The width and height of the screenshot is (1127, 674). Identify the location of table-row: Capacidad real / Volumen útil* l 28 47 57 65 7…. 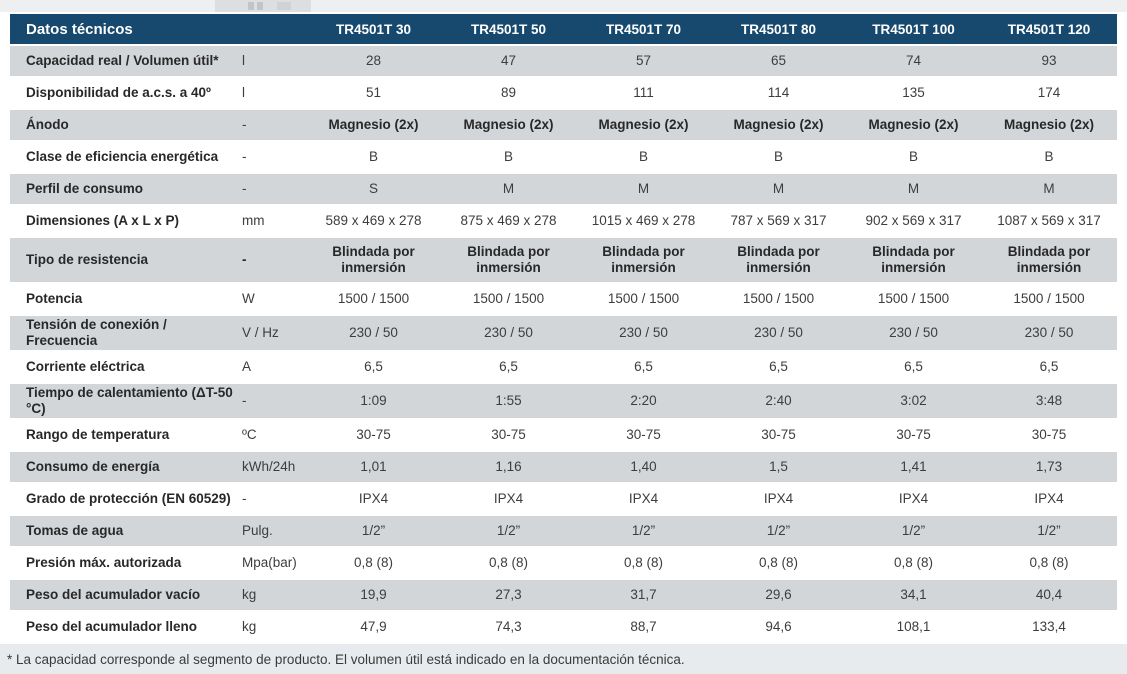
(563, 61).